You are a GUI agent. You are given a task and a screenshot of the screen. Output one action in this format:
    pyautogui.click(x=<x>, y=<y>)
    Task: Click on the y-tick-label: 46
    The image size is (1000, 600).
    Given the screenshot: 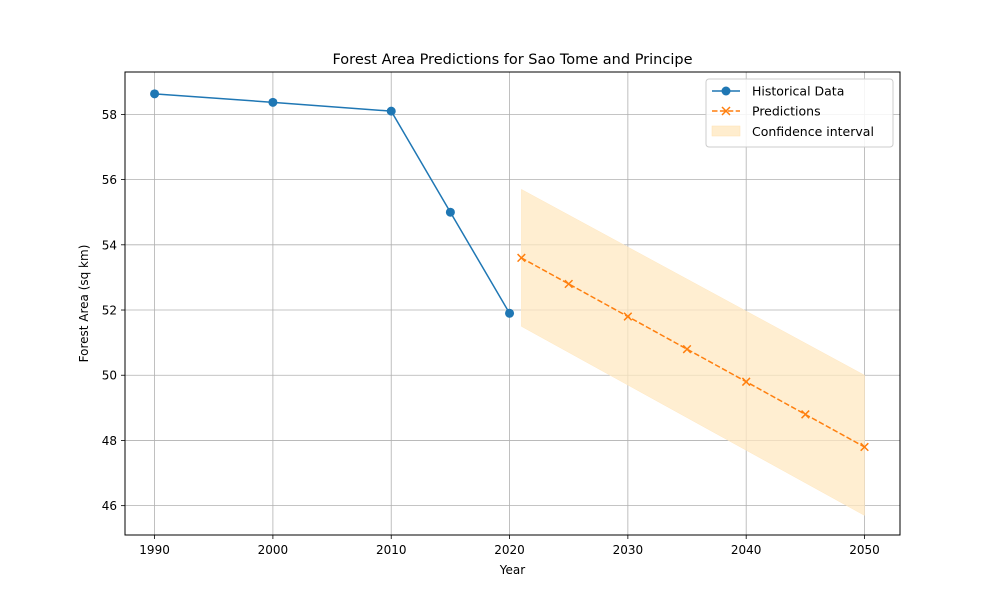 What is the action you would take?
    pyautogui.click(x=109, y=506)
    